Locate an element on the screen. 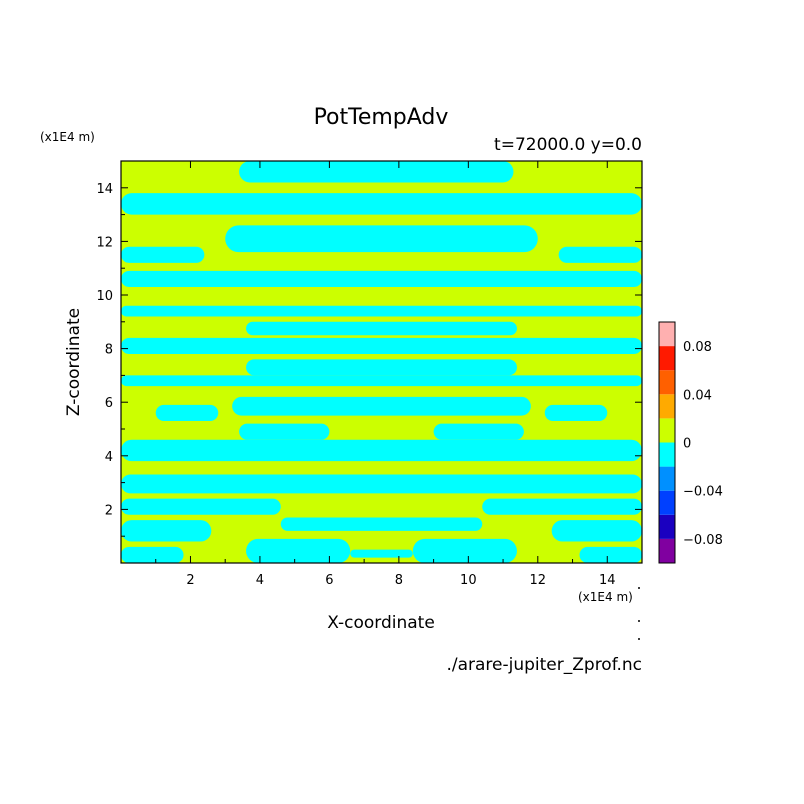 This screenshot has width=804, height=804. y-tick-label: 4 is located at coordinates (109, 457).